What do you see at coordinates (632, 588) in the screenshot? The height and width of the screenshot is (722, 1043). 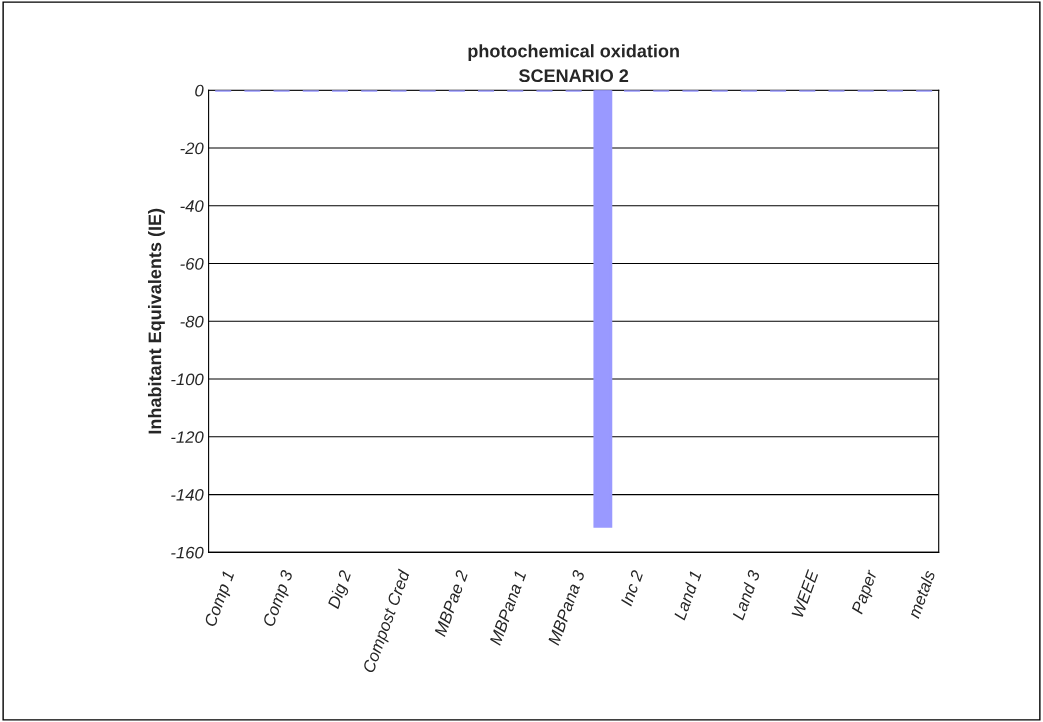 I see `x-tick-label: Inc 2` at bounding box center [632, 588].